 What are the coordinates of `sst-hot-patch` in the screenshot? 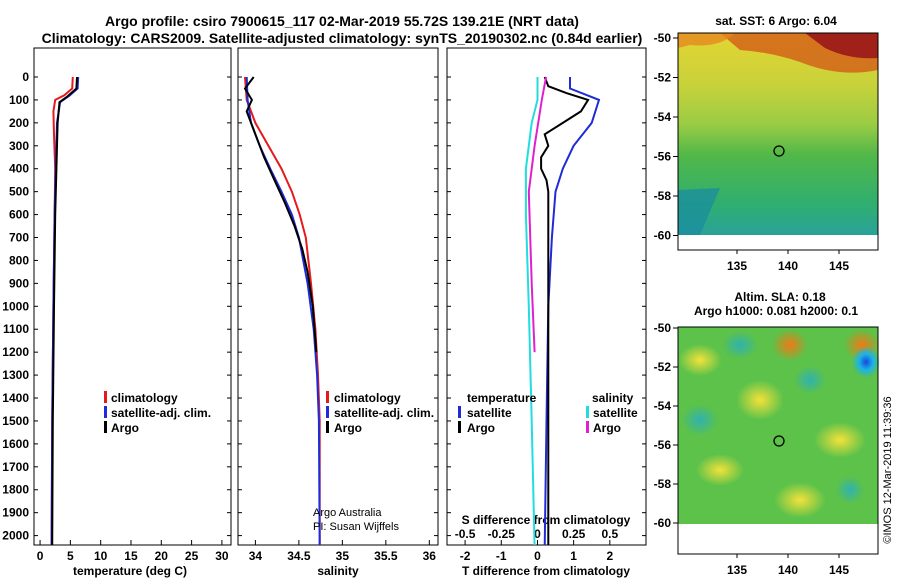 It's located at (841, 46).